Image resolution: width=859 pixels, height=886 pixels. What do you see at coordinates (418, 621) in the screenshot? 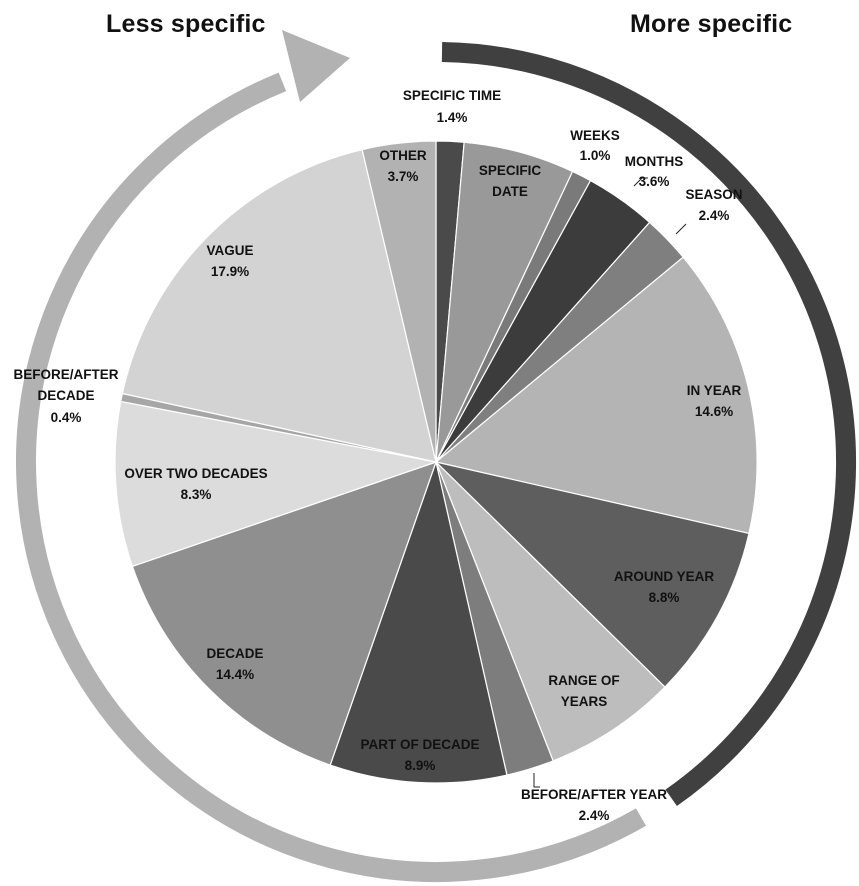
I see `pie-slice-part-of-decade` at bounding box center [418, 621].